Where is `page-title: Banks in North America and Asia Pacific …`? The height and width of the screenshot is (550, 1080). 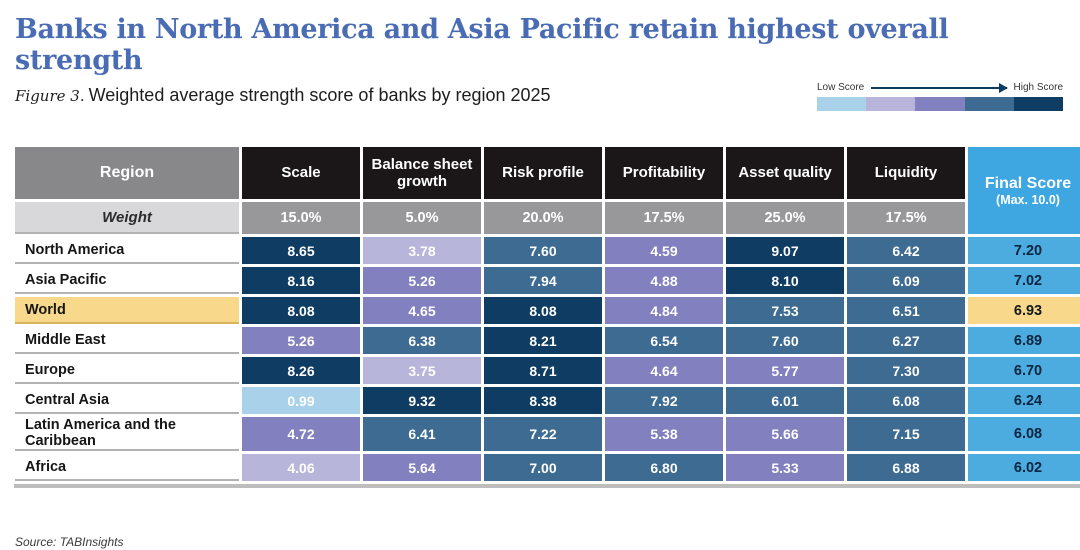 page-title: Banks in North America and Asia Pacific … is located at coordinates (482, 45).